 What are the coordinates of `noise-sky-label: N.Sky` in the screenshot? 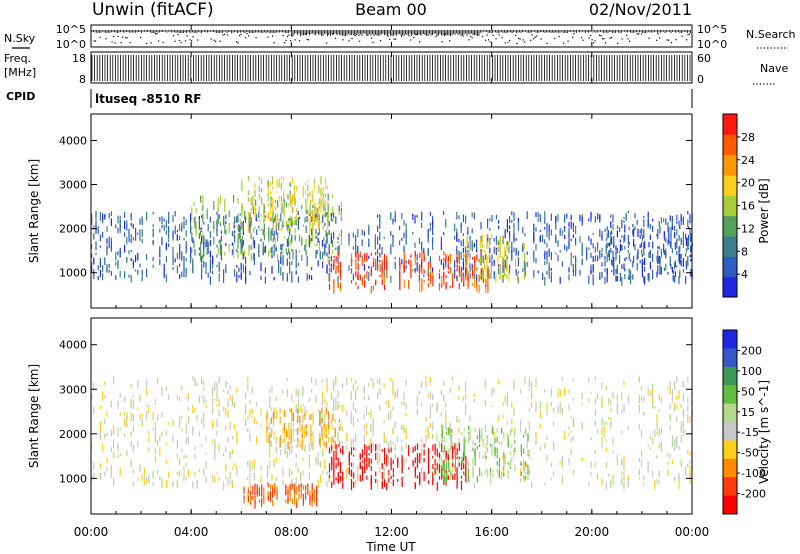 It's located at (20, 38).